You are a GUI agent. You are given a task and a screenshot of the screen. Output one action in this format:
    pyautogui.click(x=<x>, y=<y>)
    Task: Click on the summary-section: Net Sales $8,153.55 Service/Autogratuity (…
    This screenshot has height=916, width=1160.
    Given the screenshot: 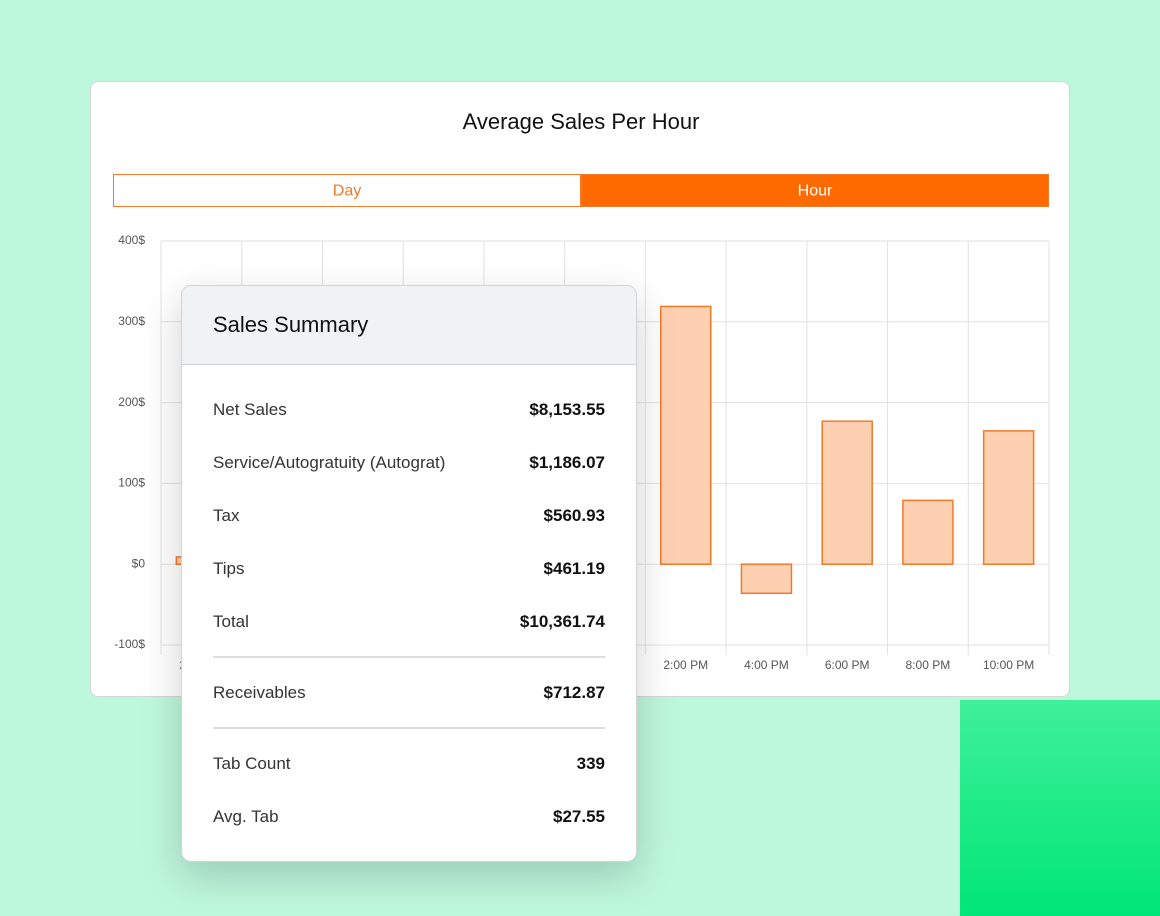 What is the action you would take?
    pyautogui.click(x=409, y=520)
    